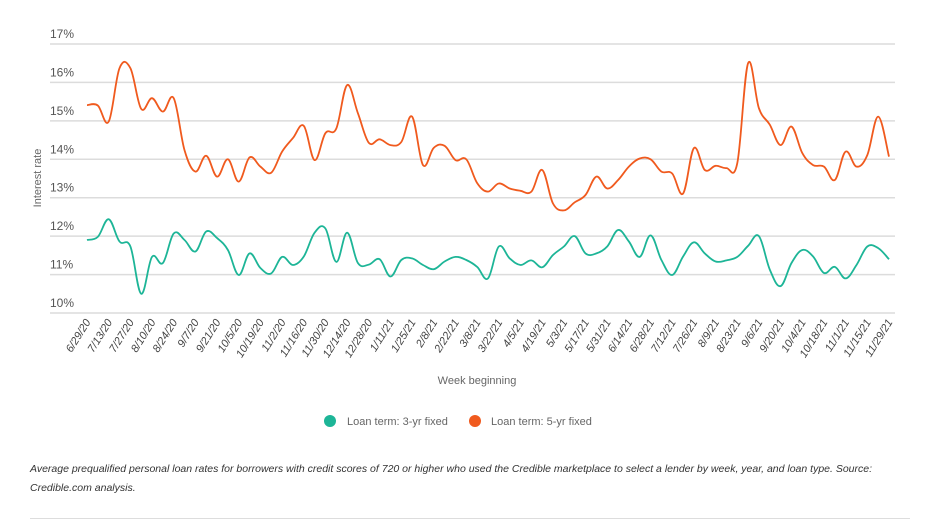  Describe the element at coordinates (62, 72) in the screenshot. I see `y-tick-label: 16%` at that location.